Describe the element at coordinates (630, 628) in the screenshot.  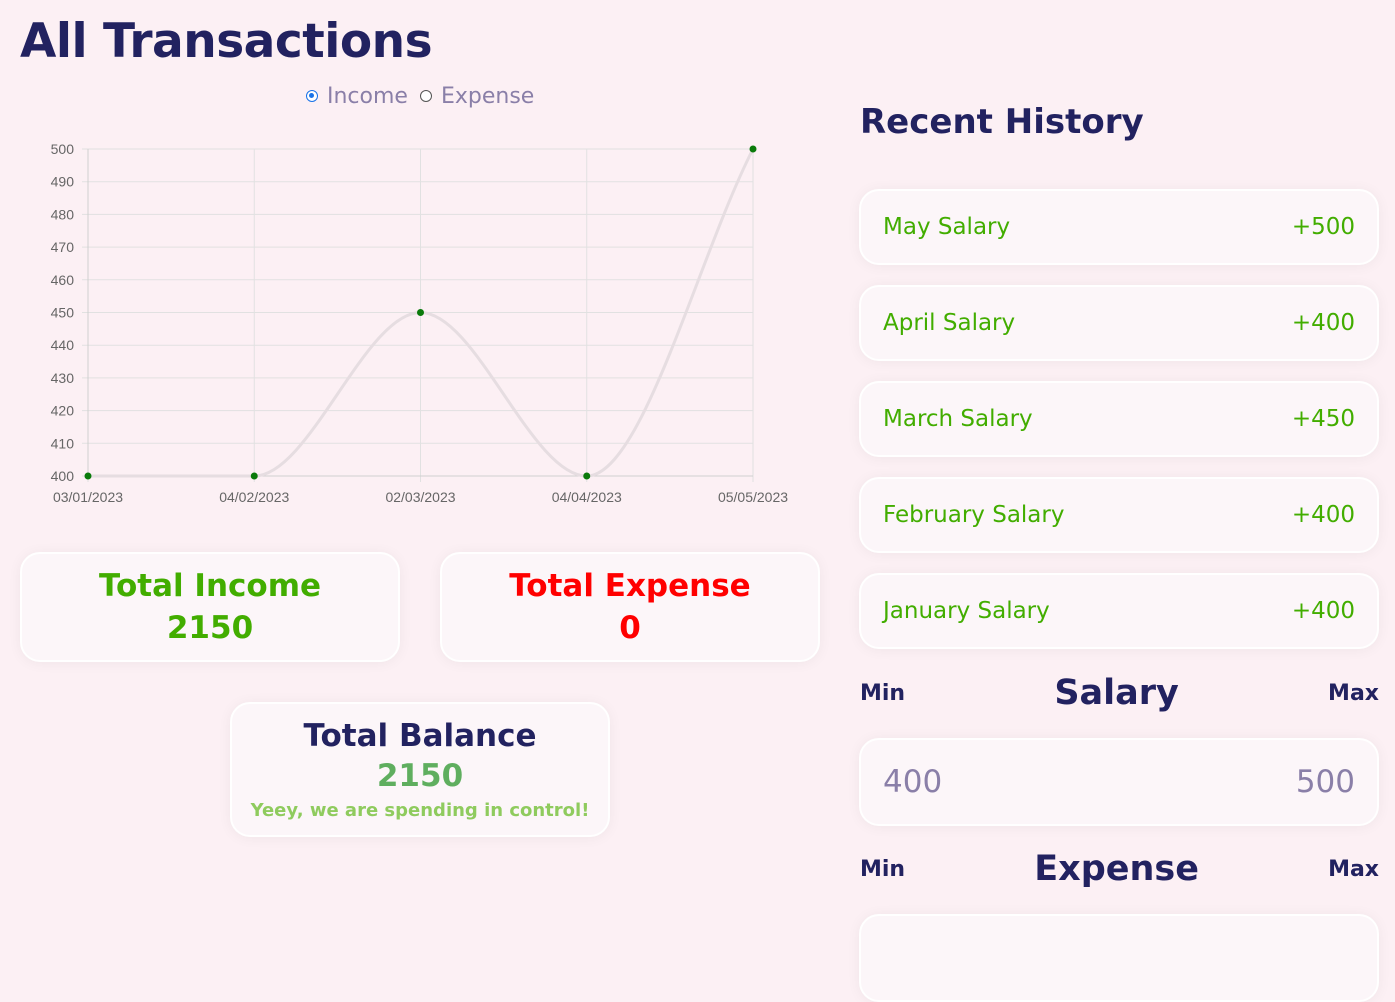
I see `total-expense-value: 0` at that location.